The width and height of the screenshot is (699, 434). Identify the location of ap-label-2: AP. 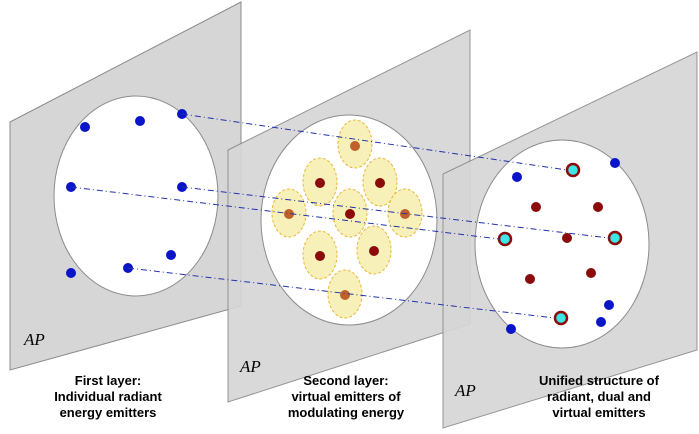
(250, 366).